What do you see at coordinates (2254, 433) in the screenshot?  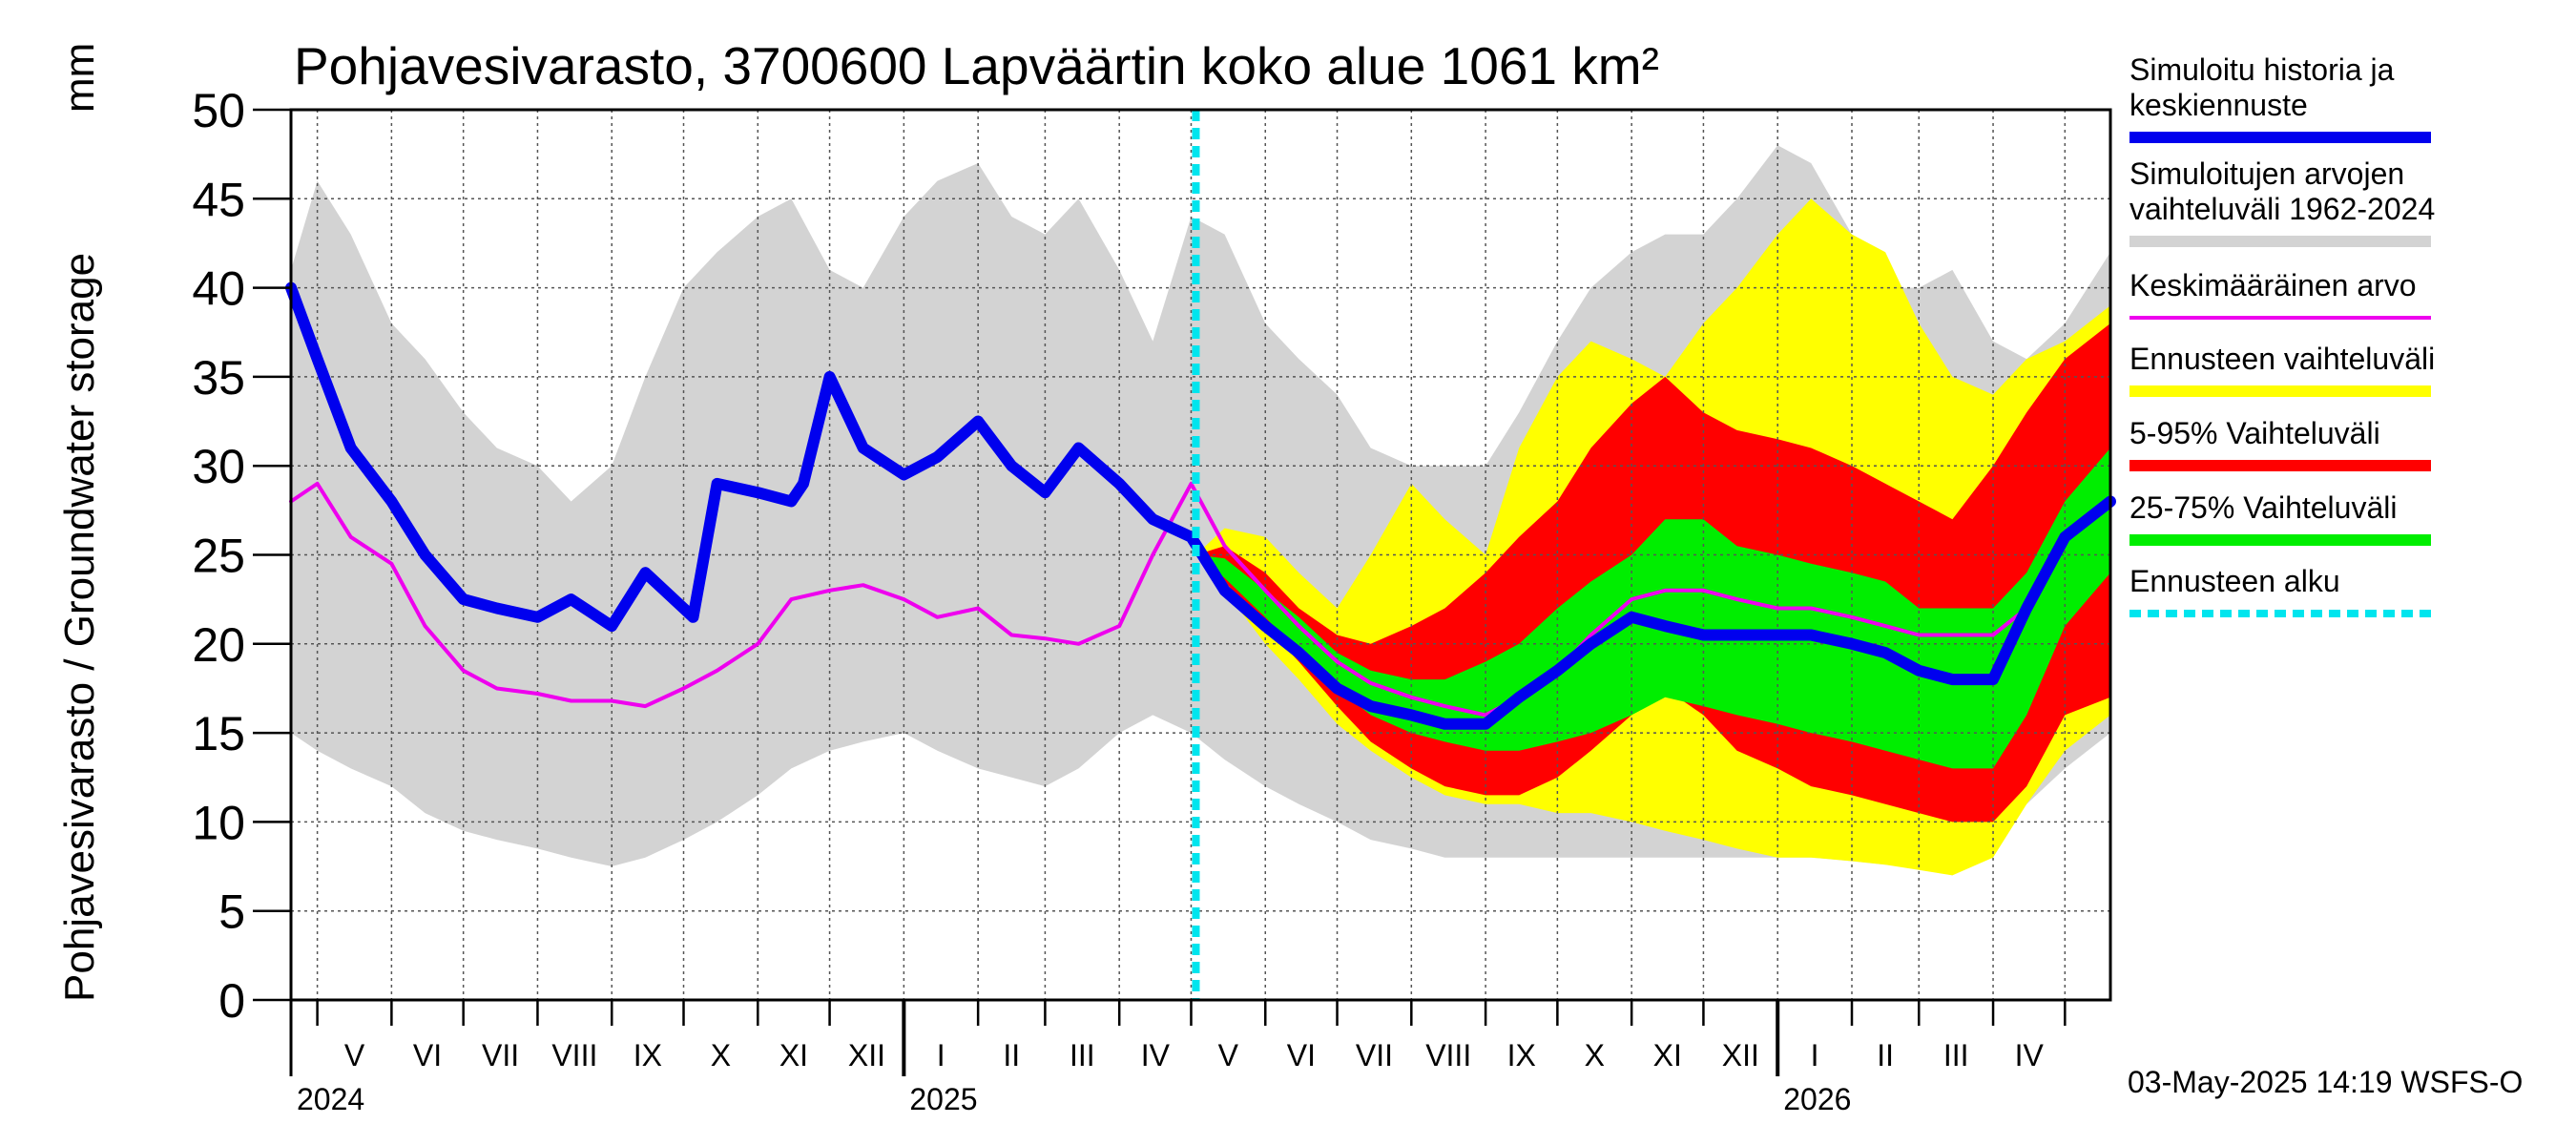 I see `legend-label-4-0: 5-95% Vaihteluväli` at bounding box center [2254, 433].